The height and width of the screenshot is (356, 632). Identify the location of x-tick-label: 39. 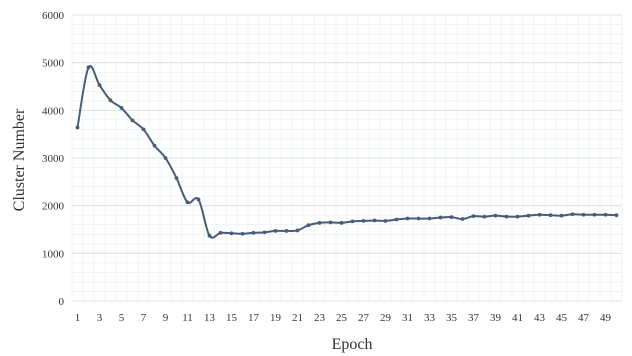
(496, 318).